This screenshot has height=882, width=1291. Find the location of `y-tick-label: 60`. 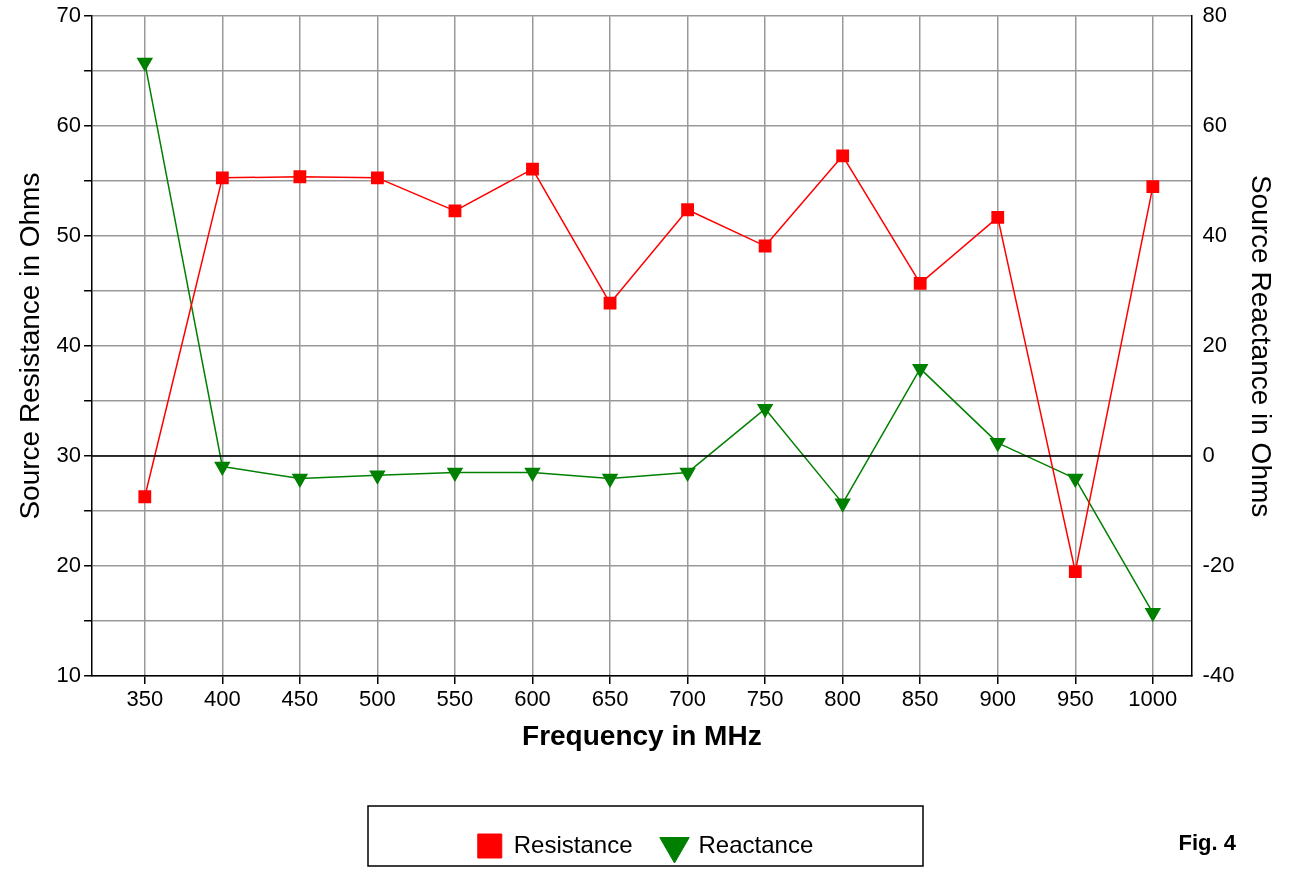

y-tick-label: 60 is located at coordinates (69, 125).